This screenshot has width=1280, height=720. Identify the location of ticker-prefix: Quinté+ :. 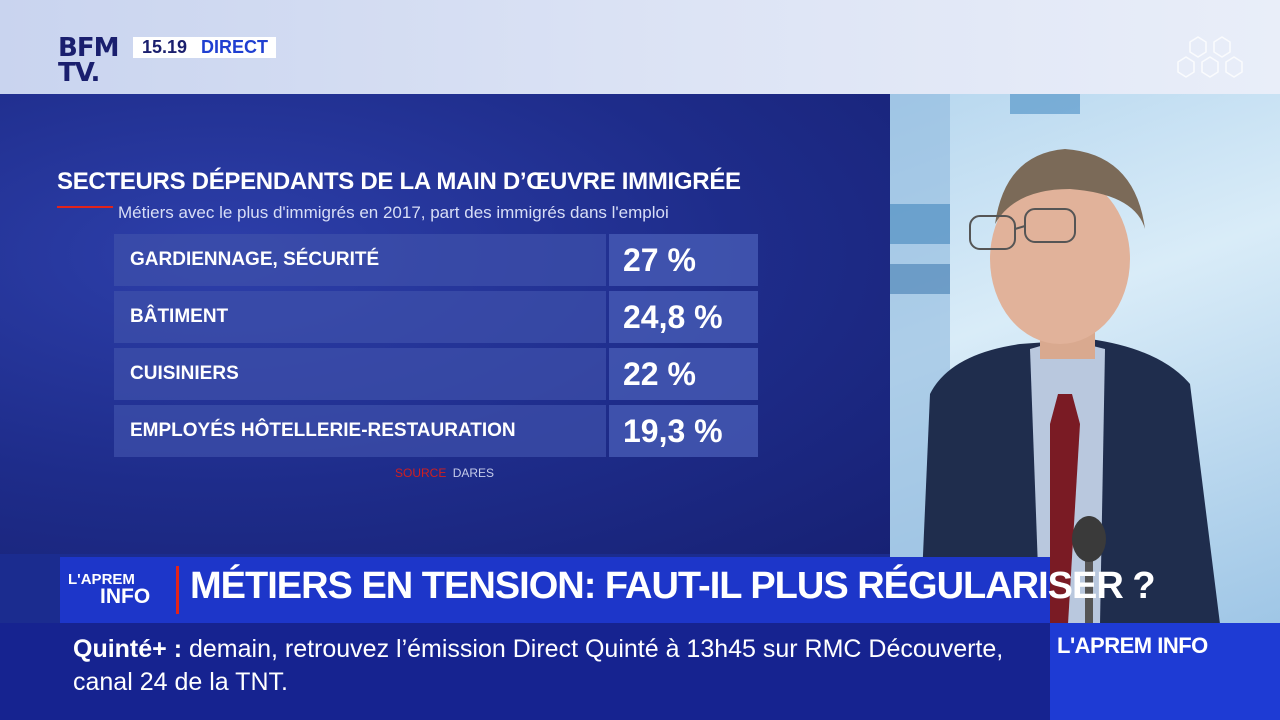
(128, 649).